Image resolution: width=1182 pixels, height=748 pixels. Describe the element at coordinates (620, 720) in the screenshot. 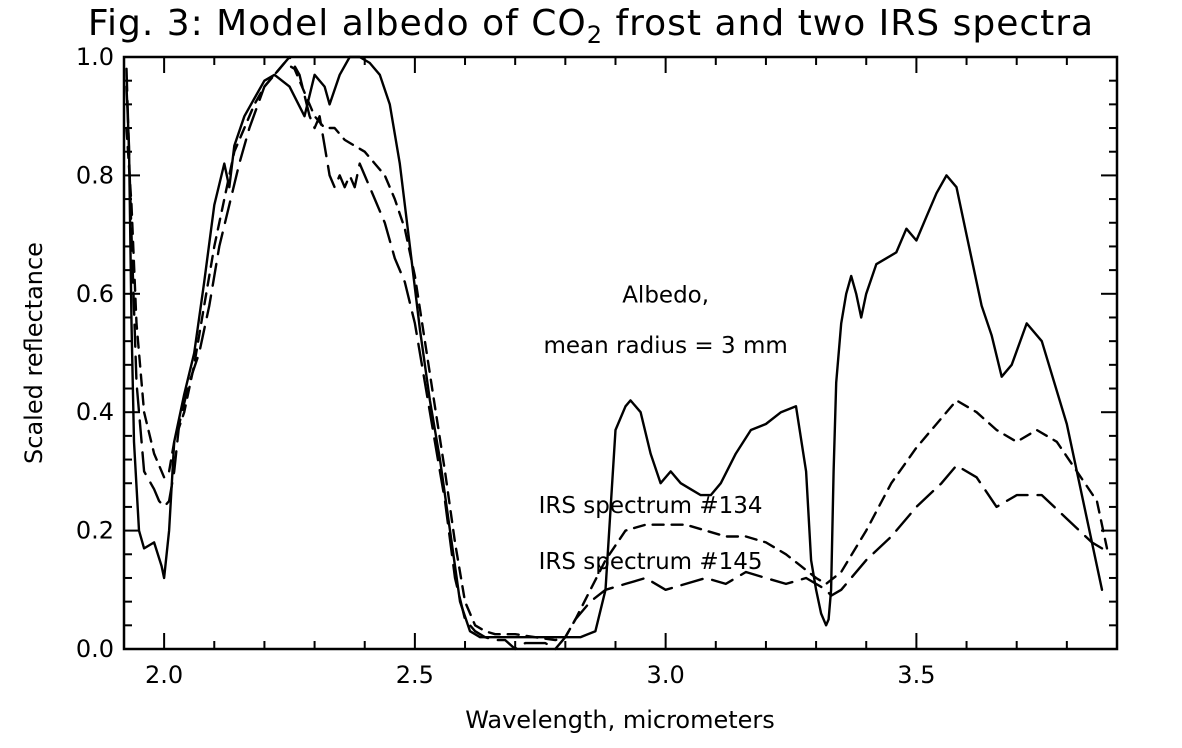

I see `x-axis-title: Wavelength, micrometers` at that location.